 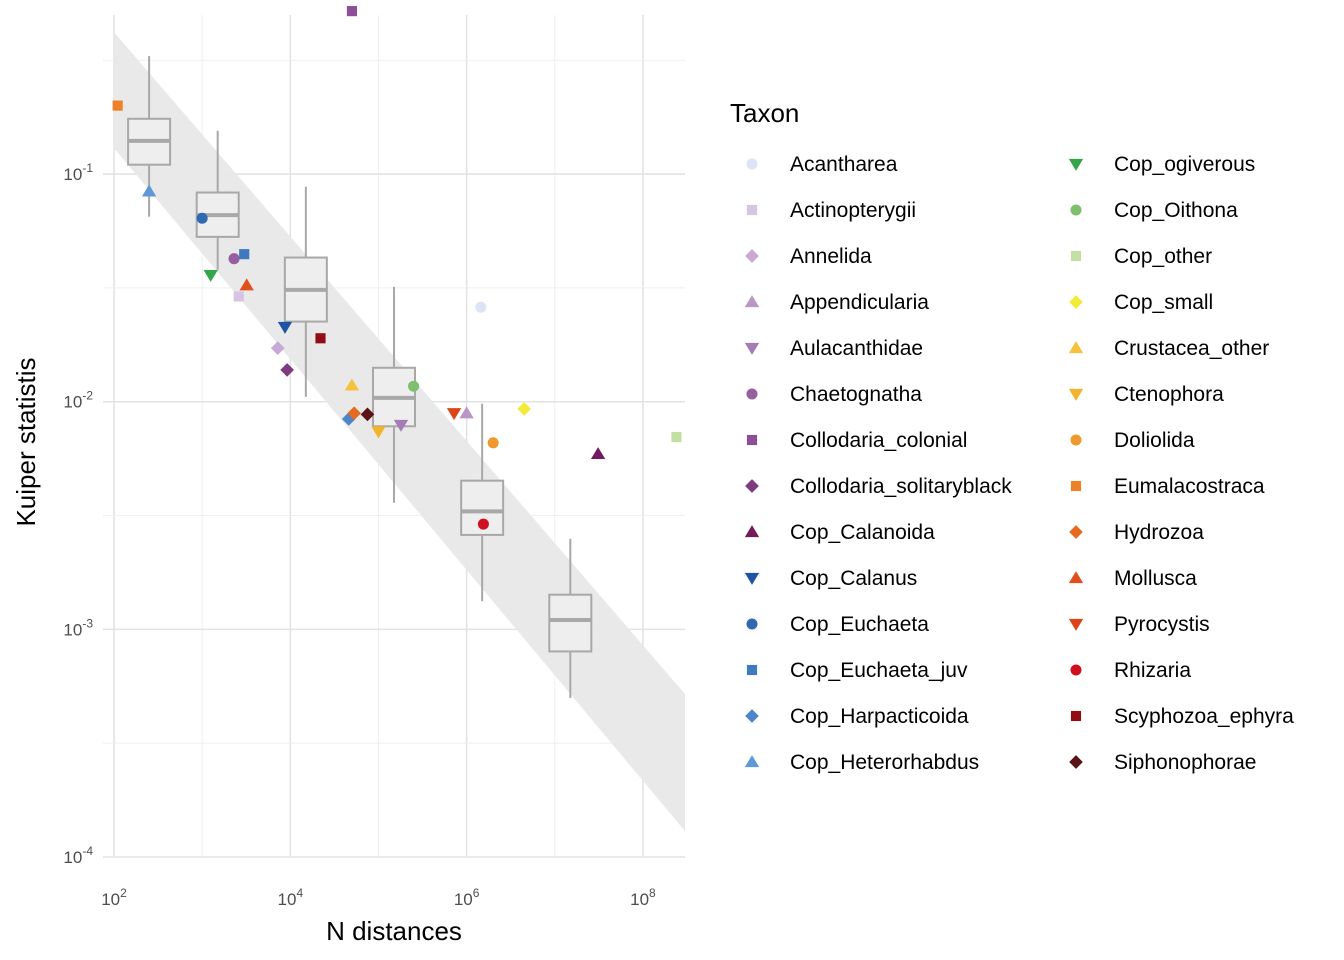 I want to click on legend-label: Cop_other, so click(x=1163, y=256).